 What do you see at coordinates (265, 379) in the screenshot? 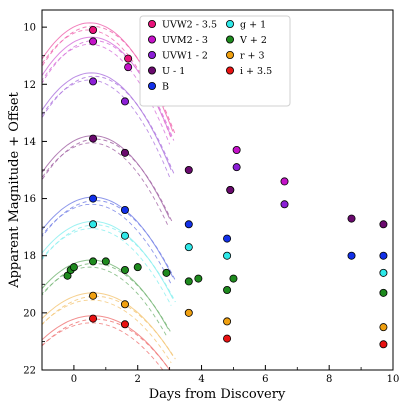
I see `x-tick-label: 6` at bounding box center [265, 379].